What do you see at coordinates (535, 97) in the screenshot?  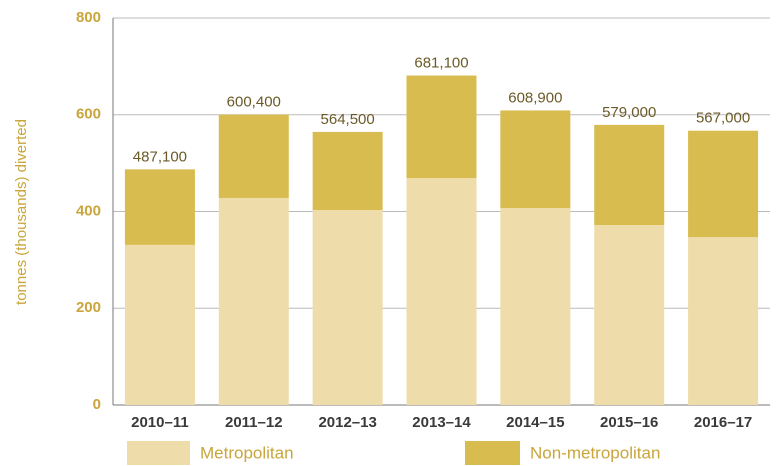 I see `total-label: 608,900` at bounding box center [535, 97].